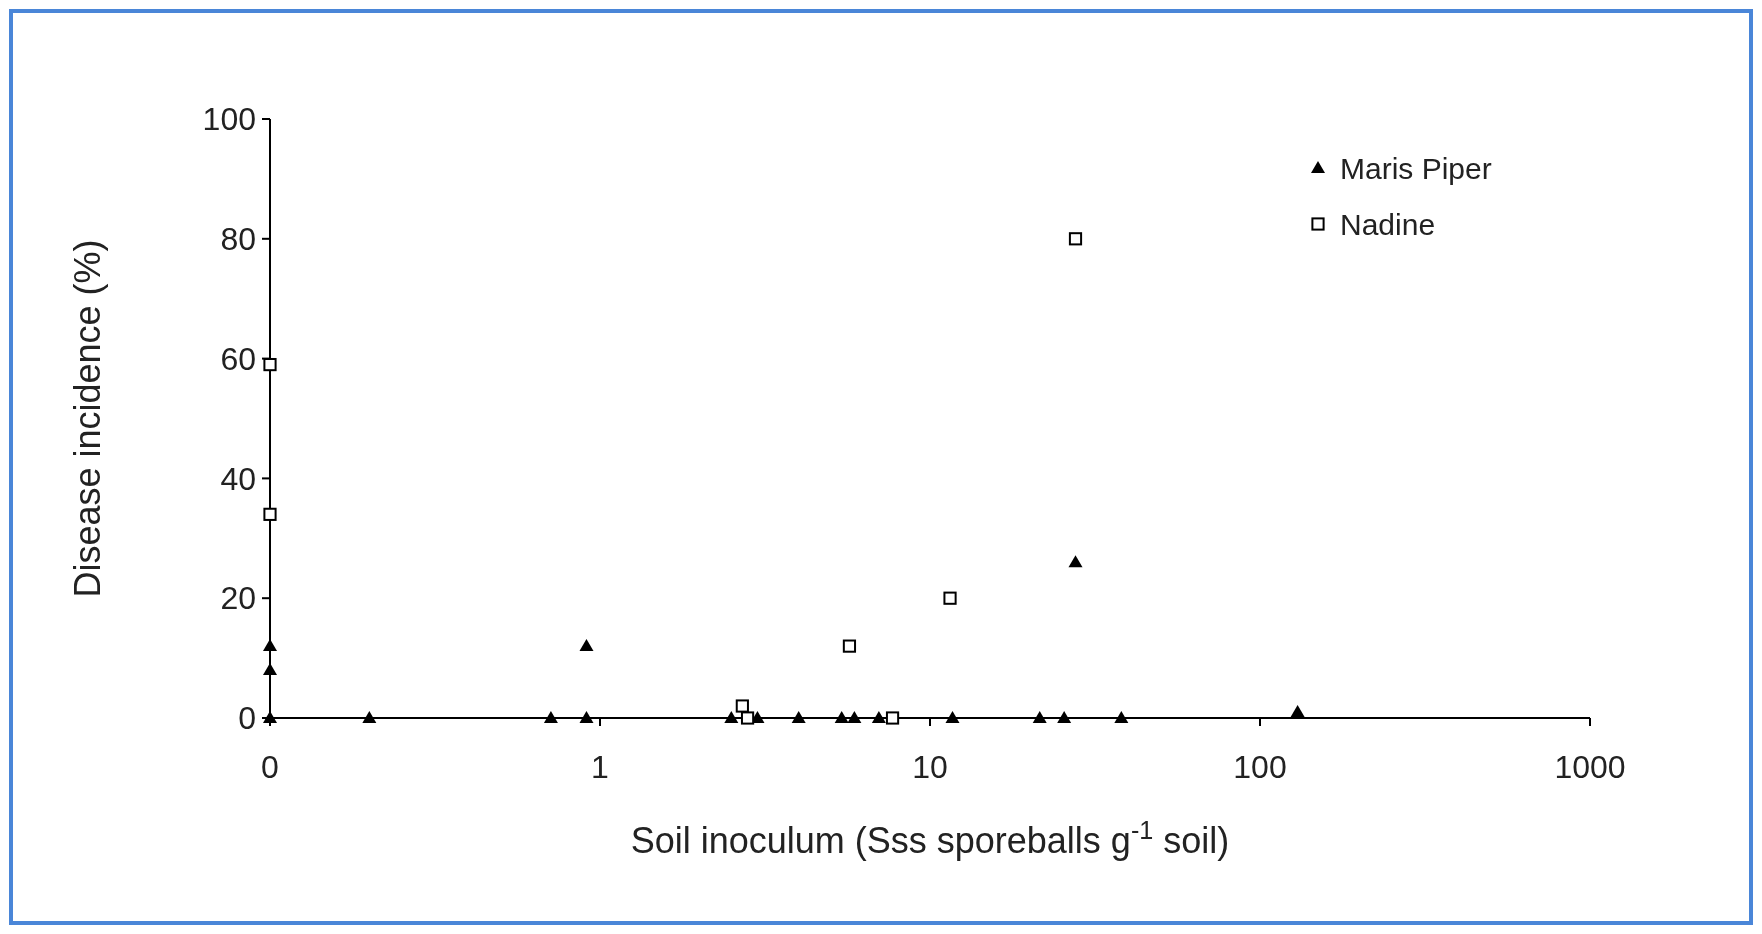 This screenshot has width=1762, height=934. Describe the element at coordinates (600, 767) in the screenshot. I see `x-tick-label: 1` at that location.